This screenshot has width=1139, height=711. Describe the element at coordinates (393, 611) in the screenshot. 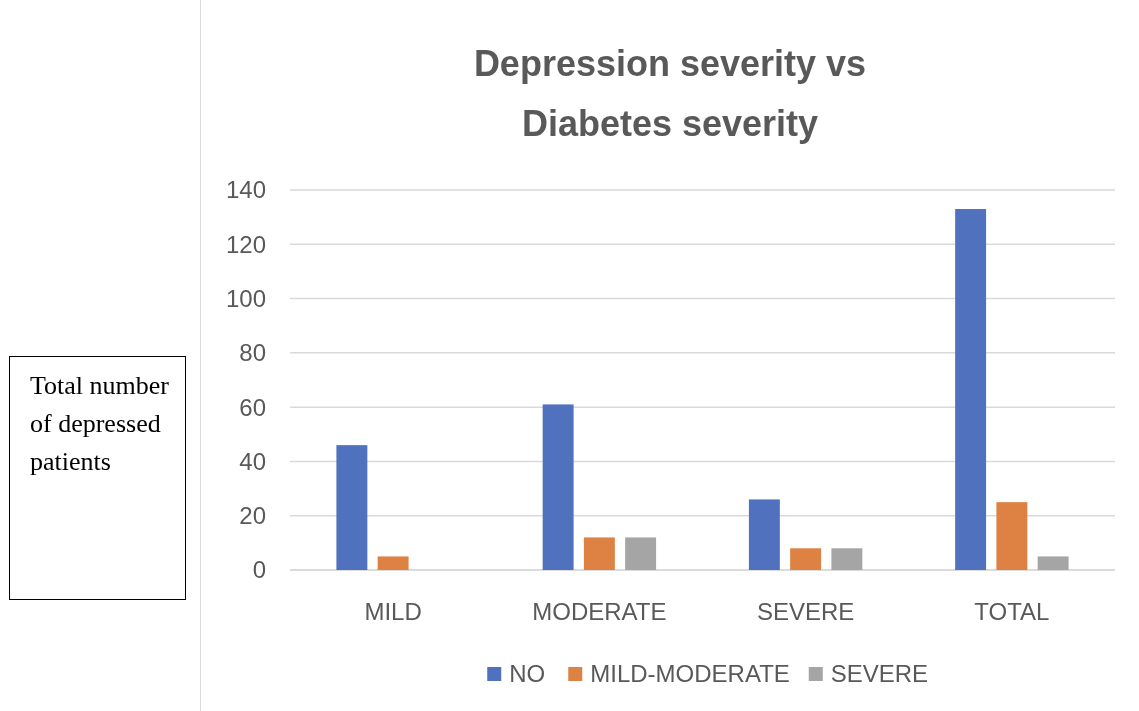

I see `x-tick-label: MILD` at that location.